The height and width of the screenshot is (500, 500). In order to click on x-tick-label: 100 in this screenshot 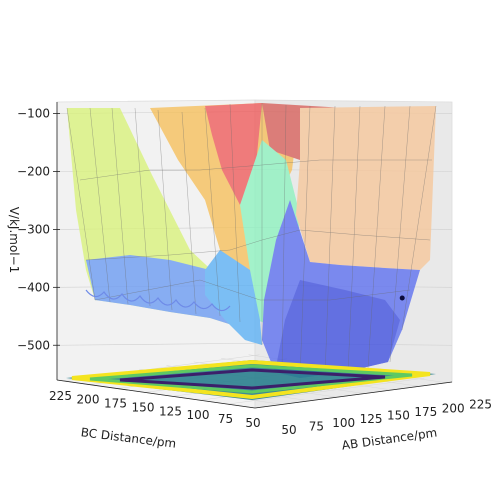, I will do `click(343, 423)`.